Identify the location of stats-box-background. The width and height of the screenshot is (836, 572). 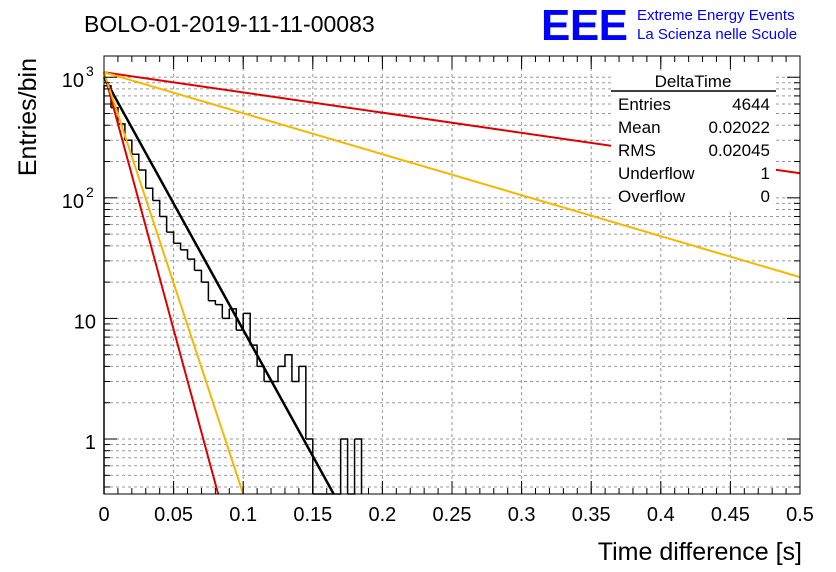
(693, 141).